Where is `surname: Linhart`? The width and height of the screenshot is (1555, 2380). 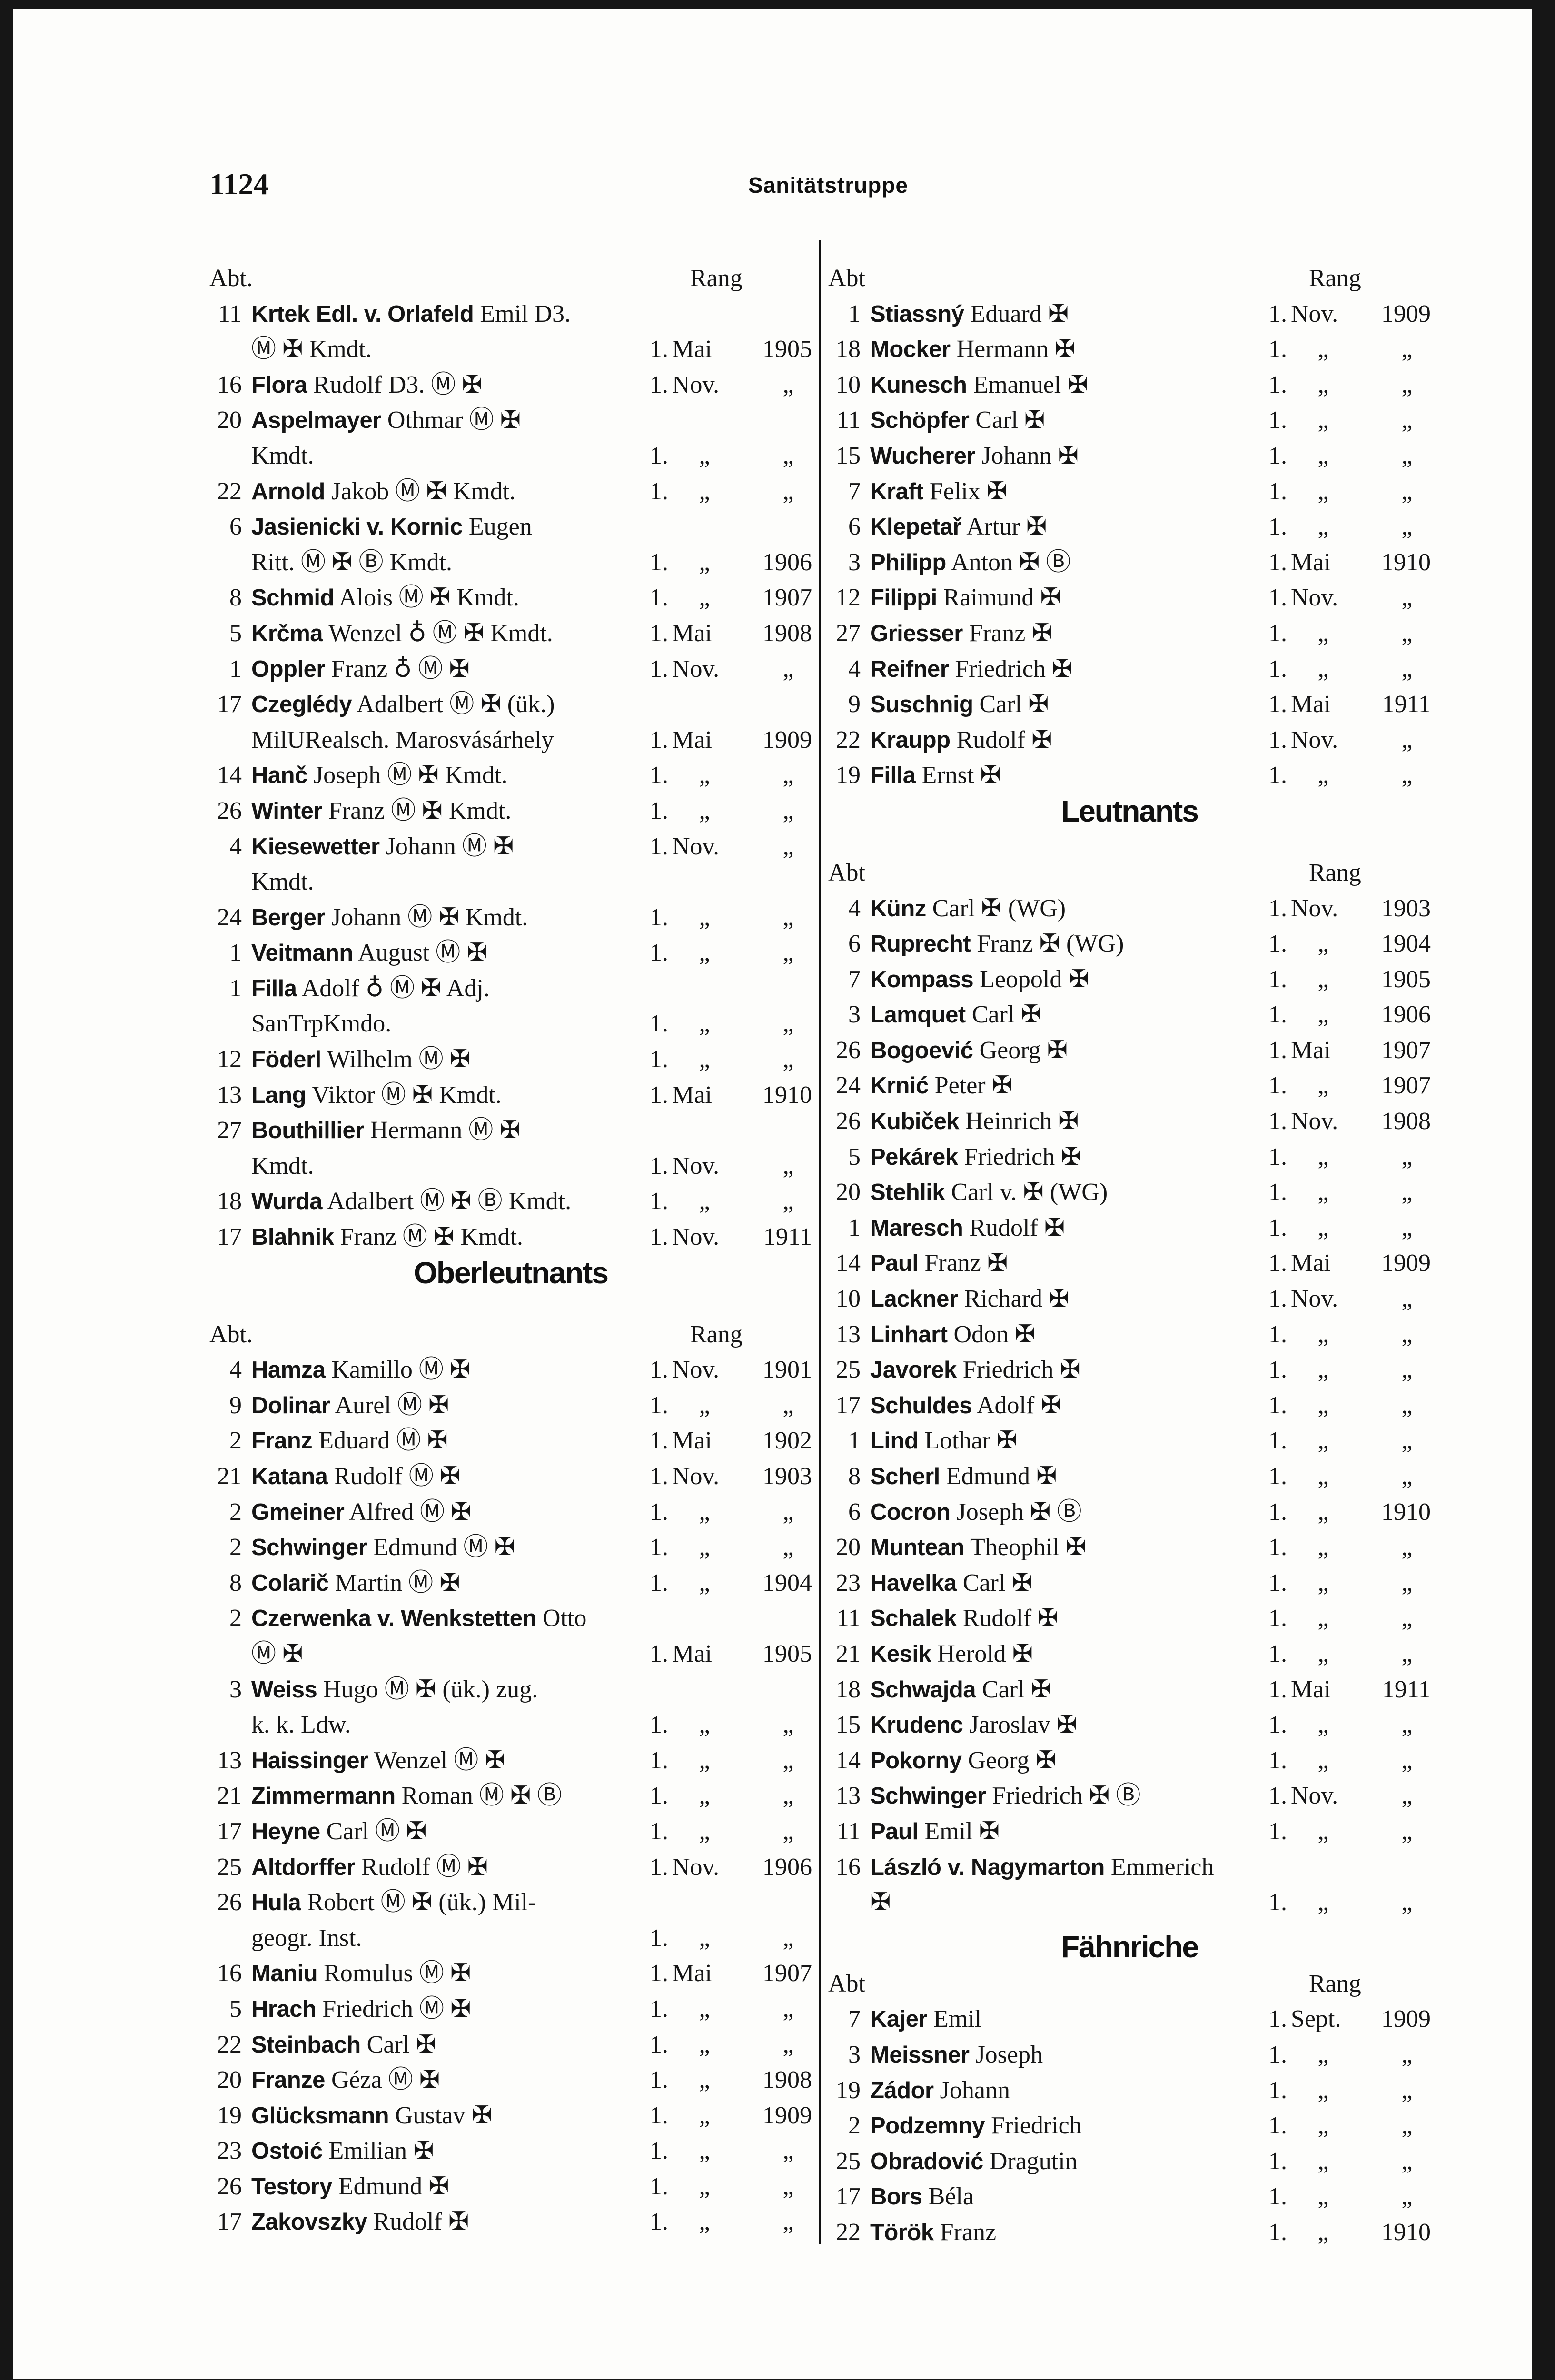
surname: Linhart is located at coordinates (909, 1334).